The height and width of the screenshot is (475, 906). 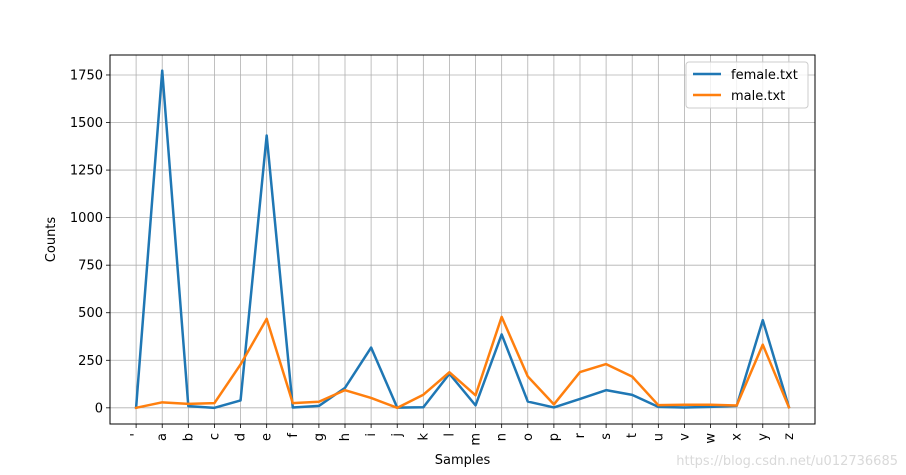 I want to click on x-tick-label: ', so click(x=136, y=435).